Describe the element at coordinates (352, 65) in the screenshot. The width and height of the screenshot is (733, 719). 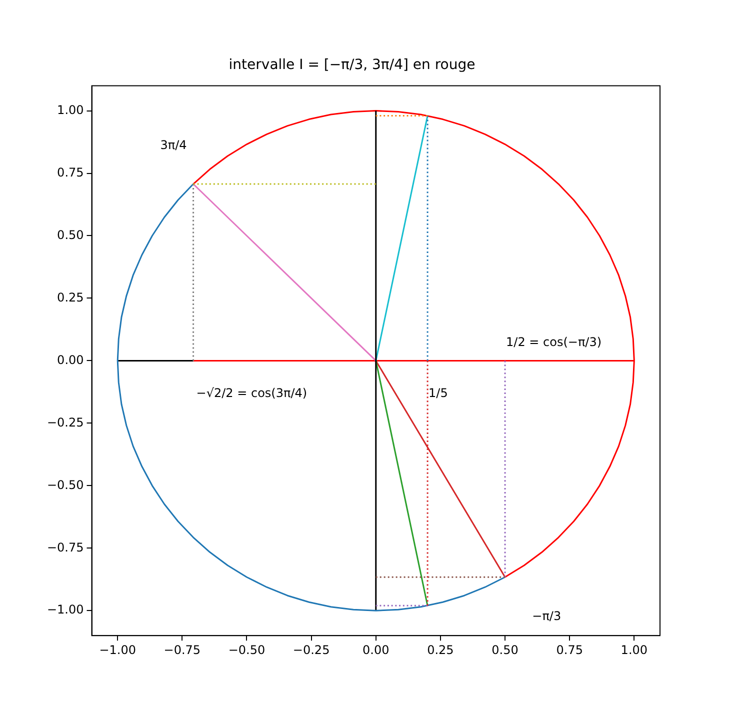
I see `chart-title: intervalle I = [−π/3, 3π/4] en rouge` at that location.